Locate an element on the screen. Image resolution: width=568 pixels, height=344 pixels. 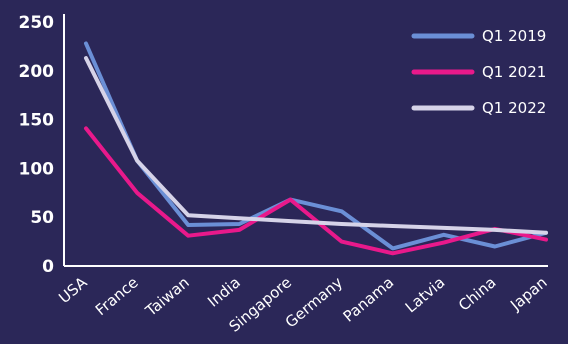
x-tick-label: USA is located at coordinates (73, 290).